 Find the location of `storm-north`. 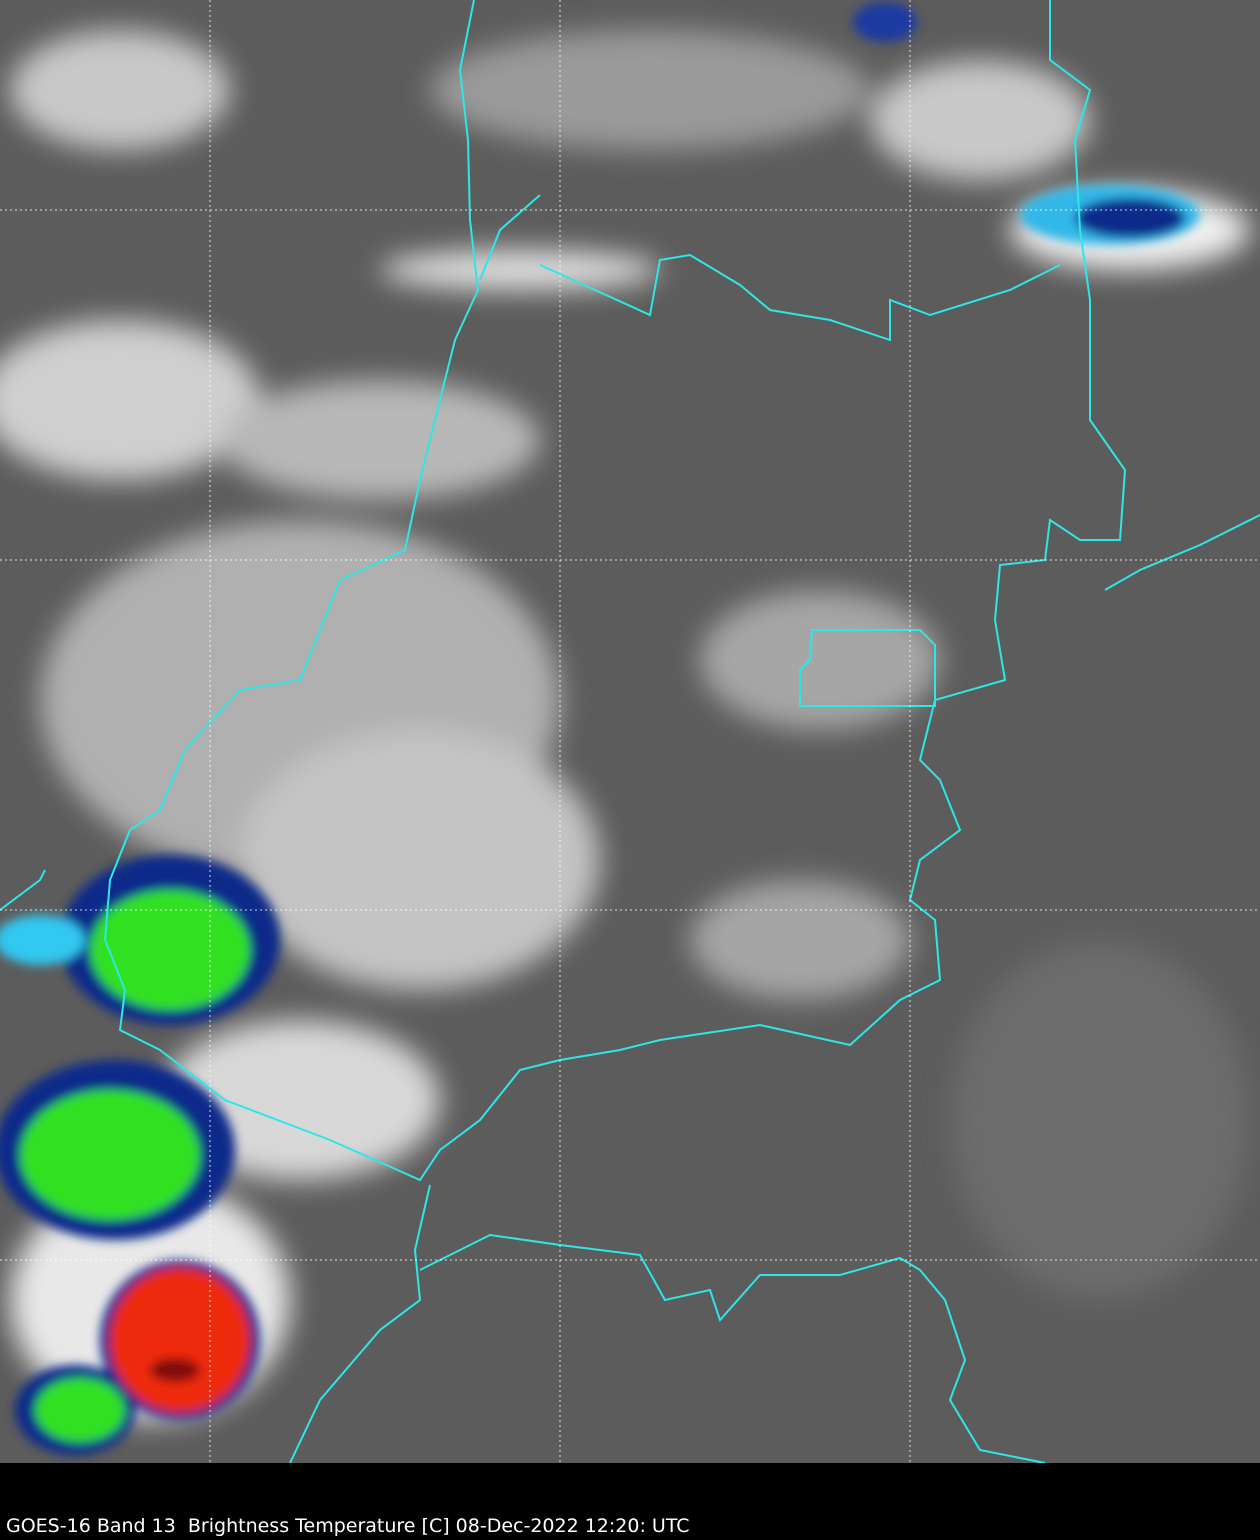

storm-north is located at coordinates (885, 22).